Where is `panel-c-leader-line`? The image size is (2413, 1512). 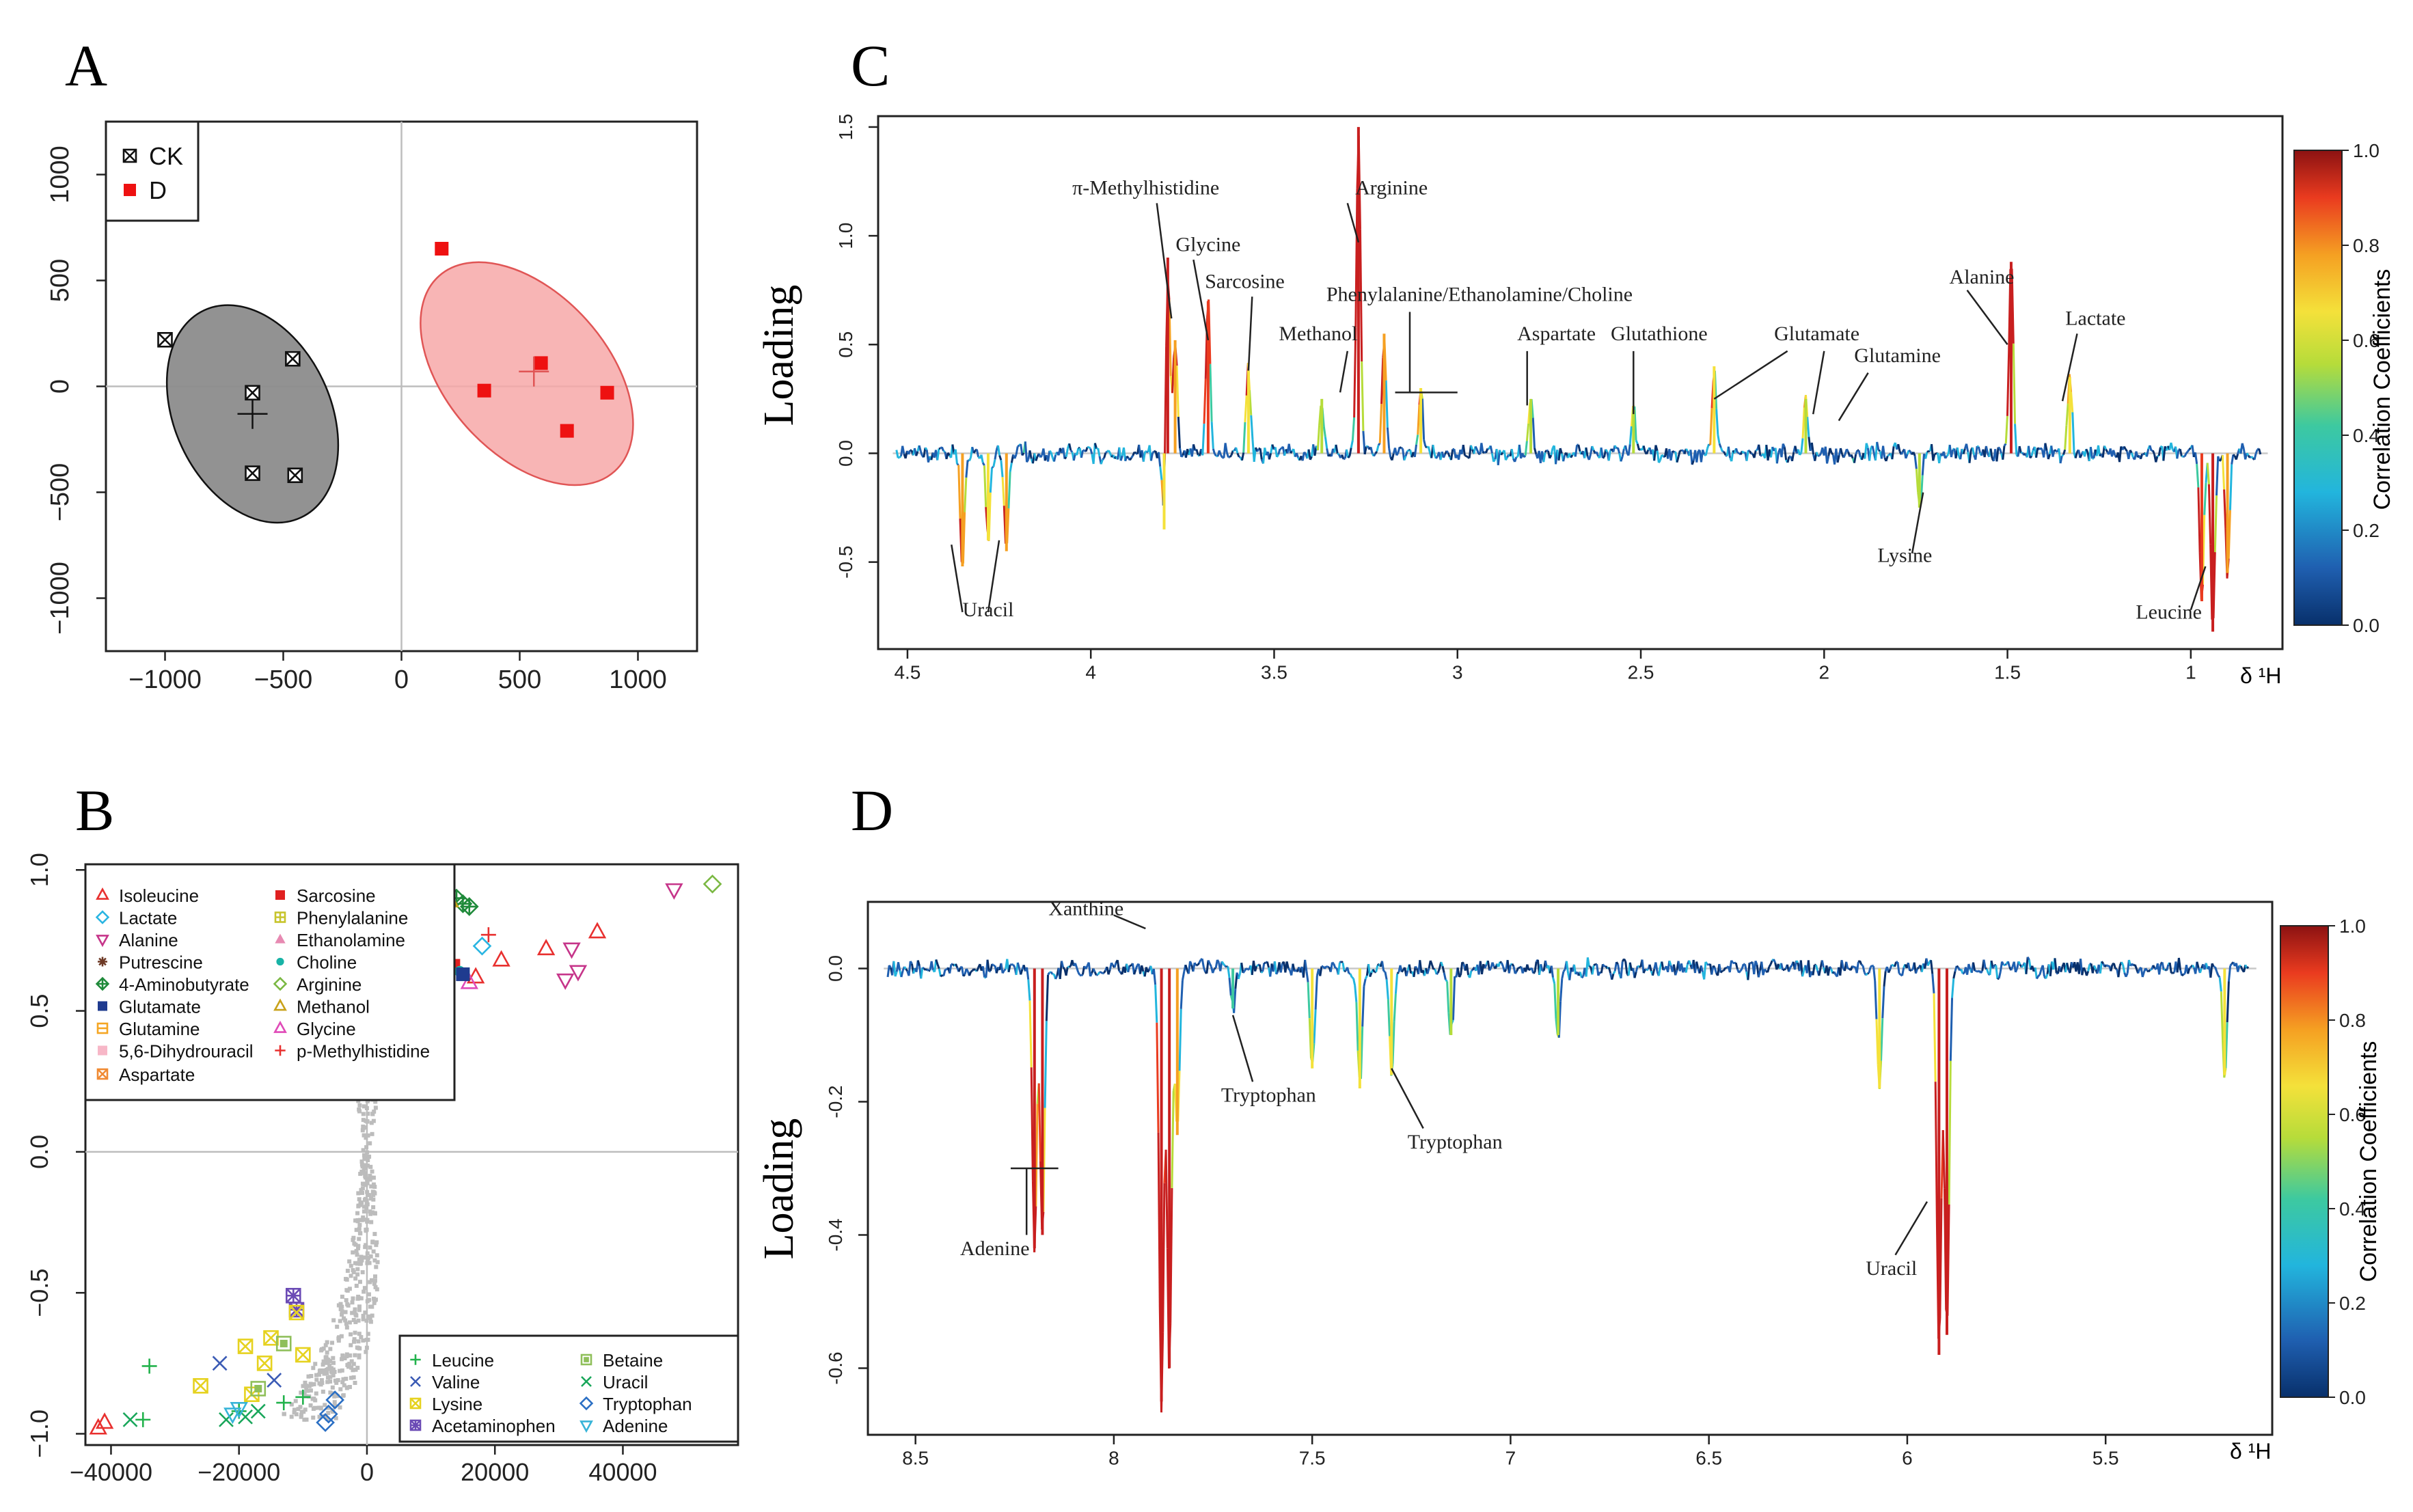
panel-c-leader-line is located at coordinates (1917, 523).